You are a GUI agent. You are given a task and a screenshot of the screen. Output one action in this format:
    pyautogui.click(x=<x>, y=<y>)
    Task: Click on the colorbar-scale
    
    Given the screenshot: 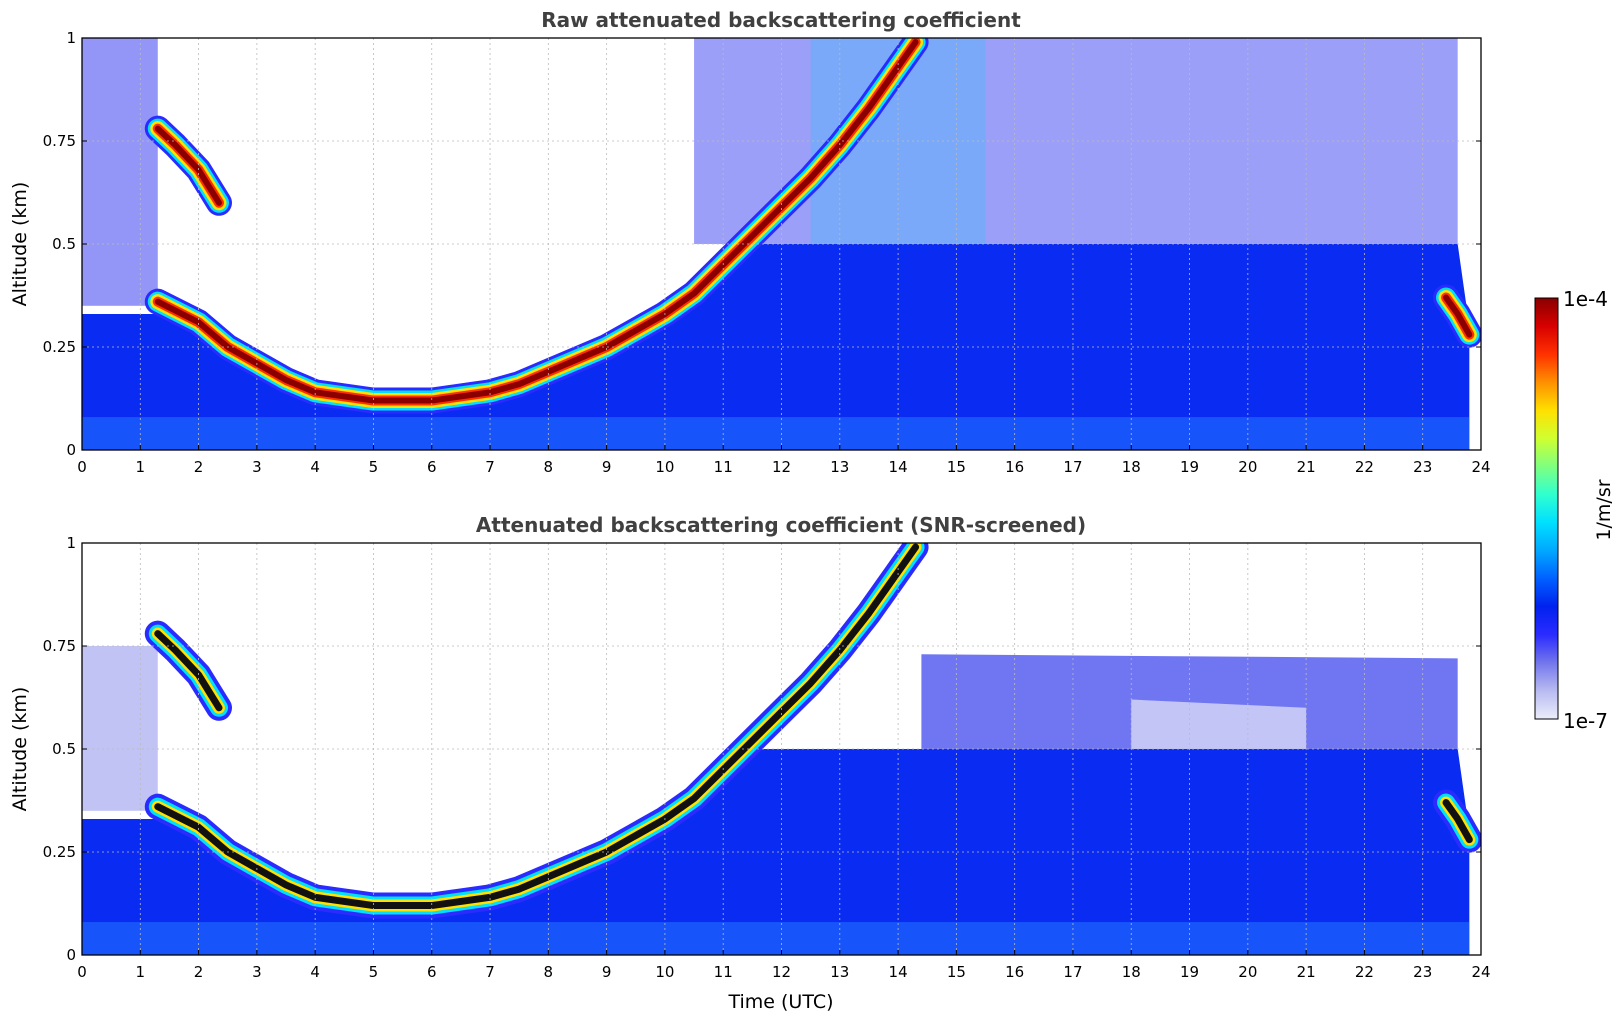 What is the action you would take?
    pyautogui.click(x=1546, y=508)
    